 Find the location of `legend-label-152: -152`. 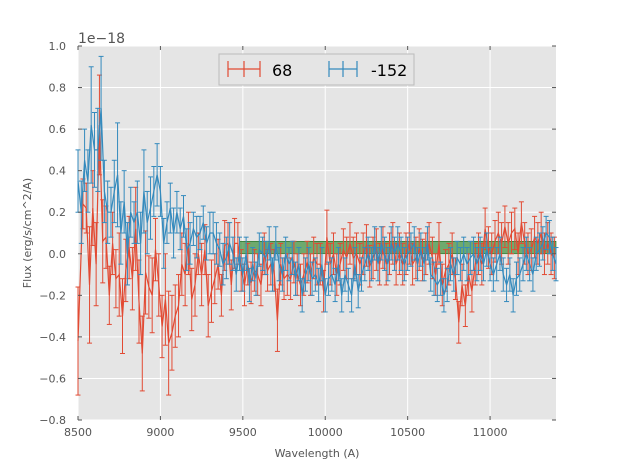

legend-label-152: -152 is located at coordinates (389, 70).